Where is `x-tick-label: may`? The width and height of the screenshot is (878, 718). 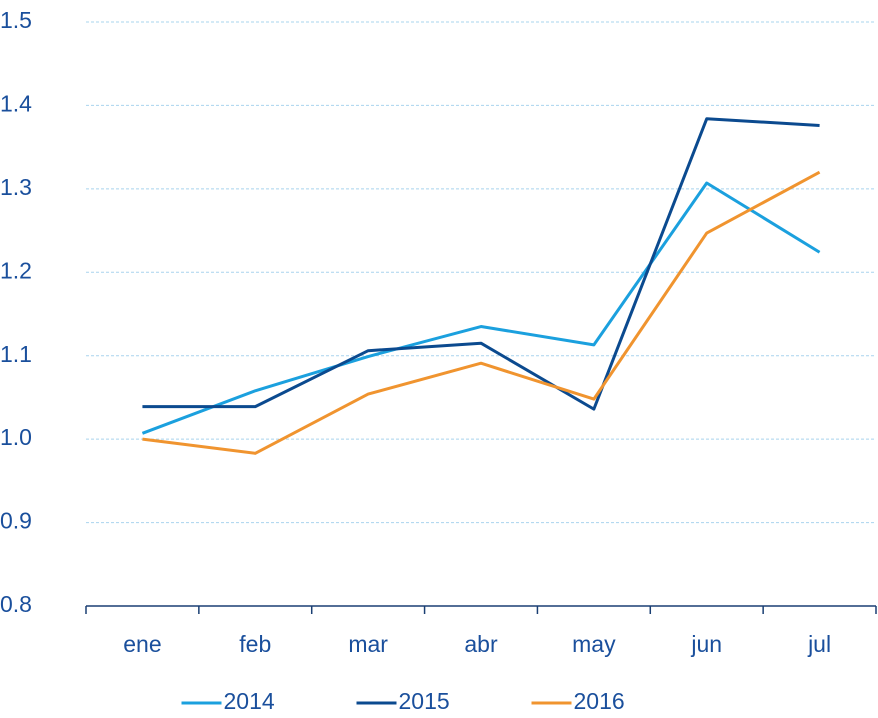
x-tick-label: may is located at coordinates (594, 644).